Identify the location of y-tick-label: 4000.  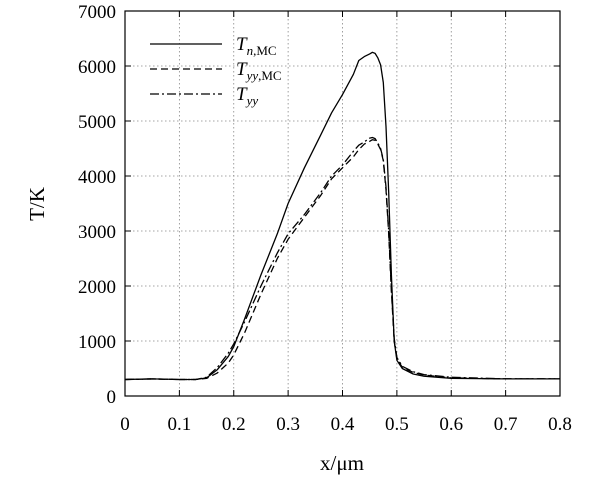
(97, 177).